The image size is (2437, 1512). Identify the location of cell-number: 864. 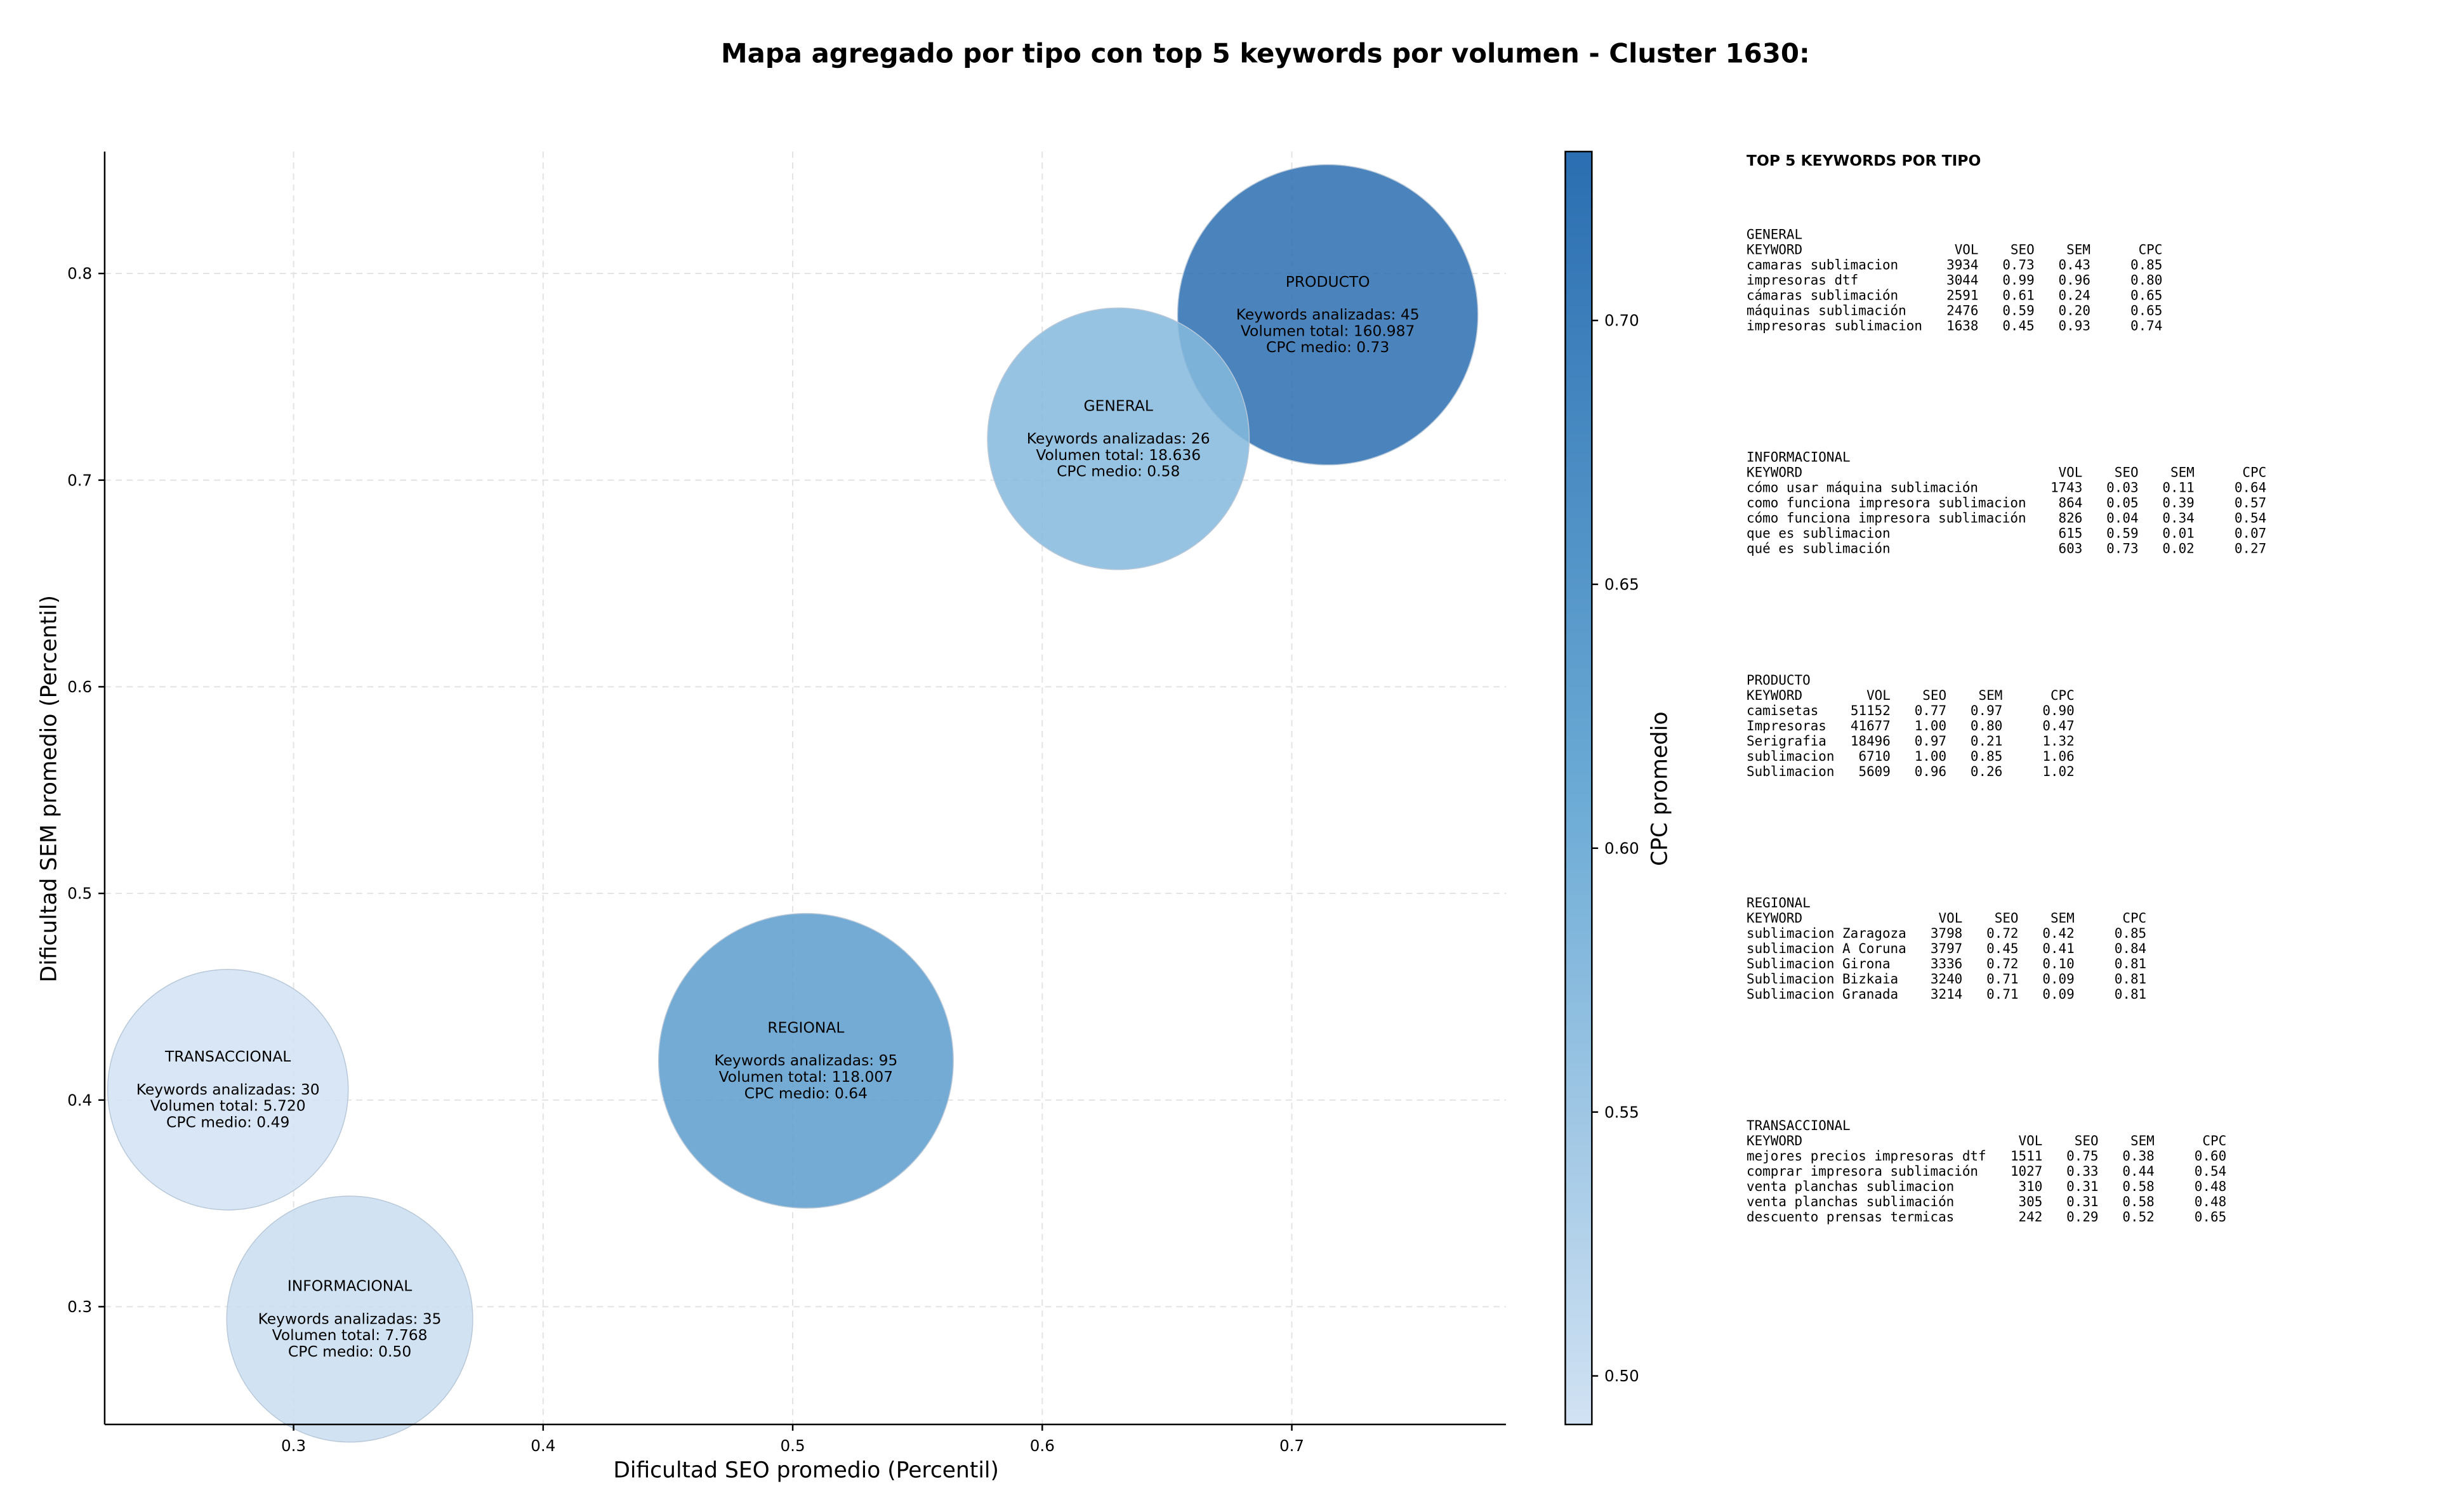
(2071, 504).